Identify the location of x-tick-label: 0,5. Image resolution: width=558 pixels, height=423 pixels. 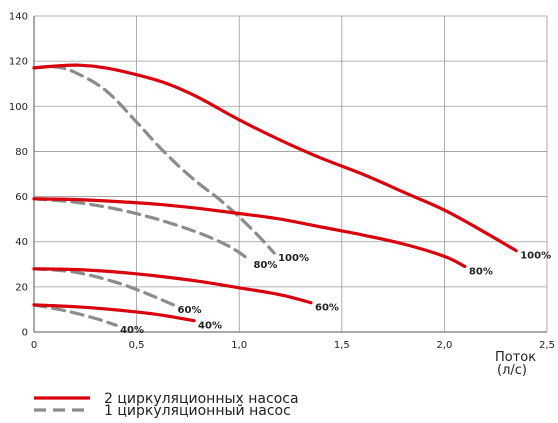
(137, 345).